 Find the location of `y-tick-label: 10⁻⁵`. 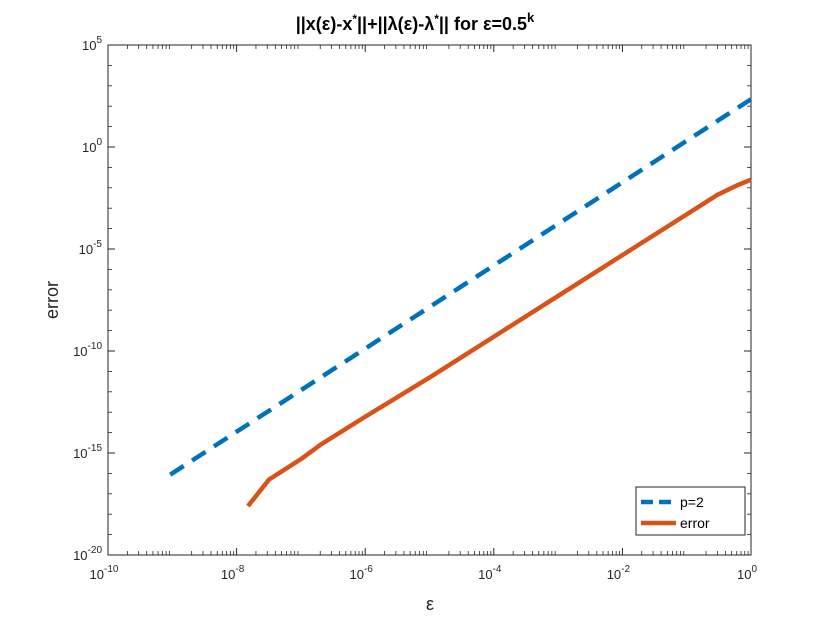

y-tick-label: 10⁻⁵ is located at coordinates (91, 248).